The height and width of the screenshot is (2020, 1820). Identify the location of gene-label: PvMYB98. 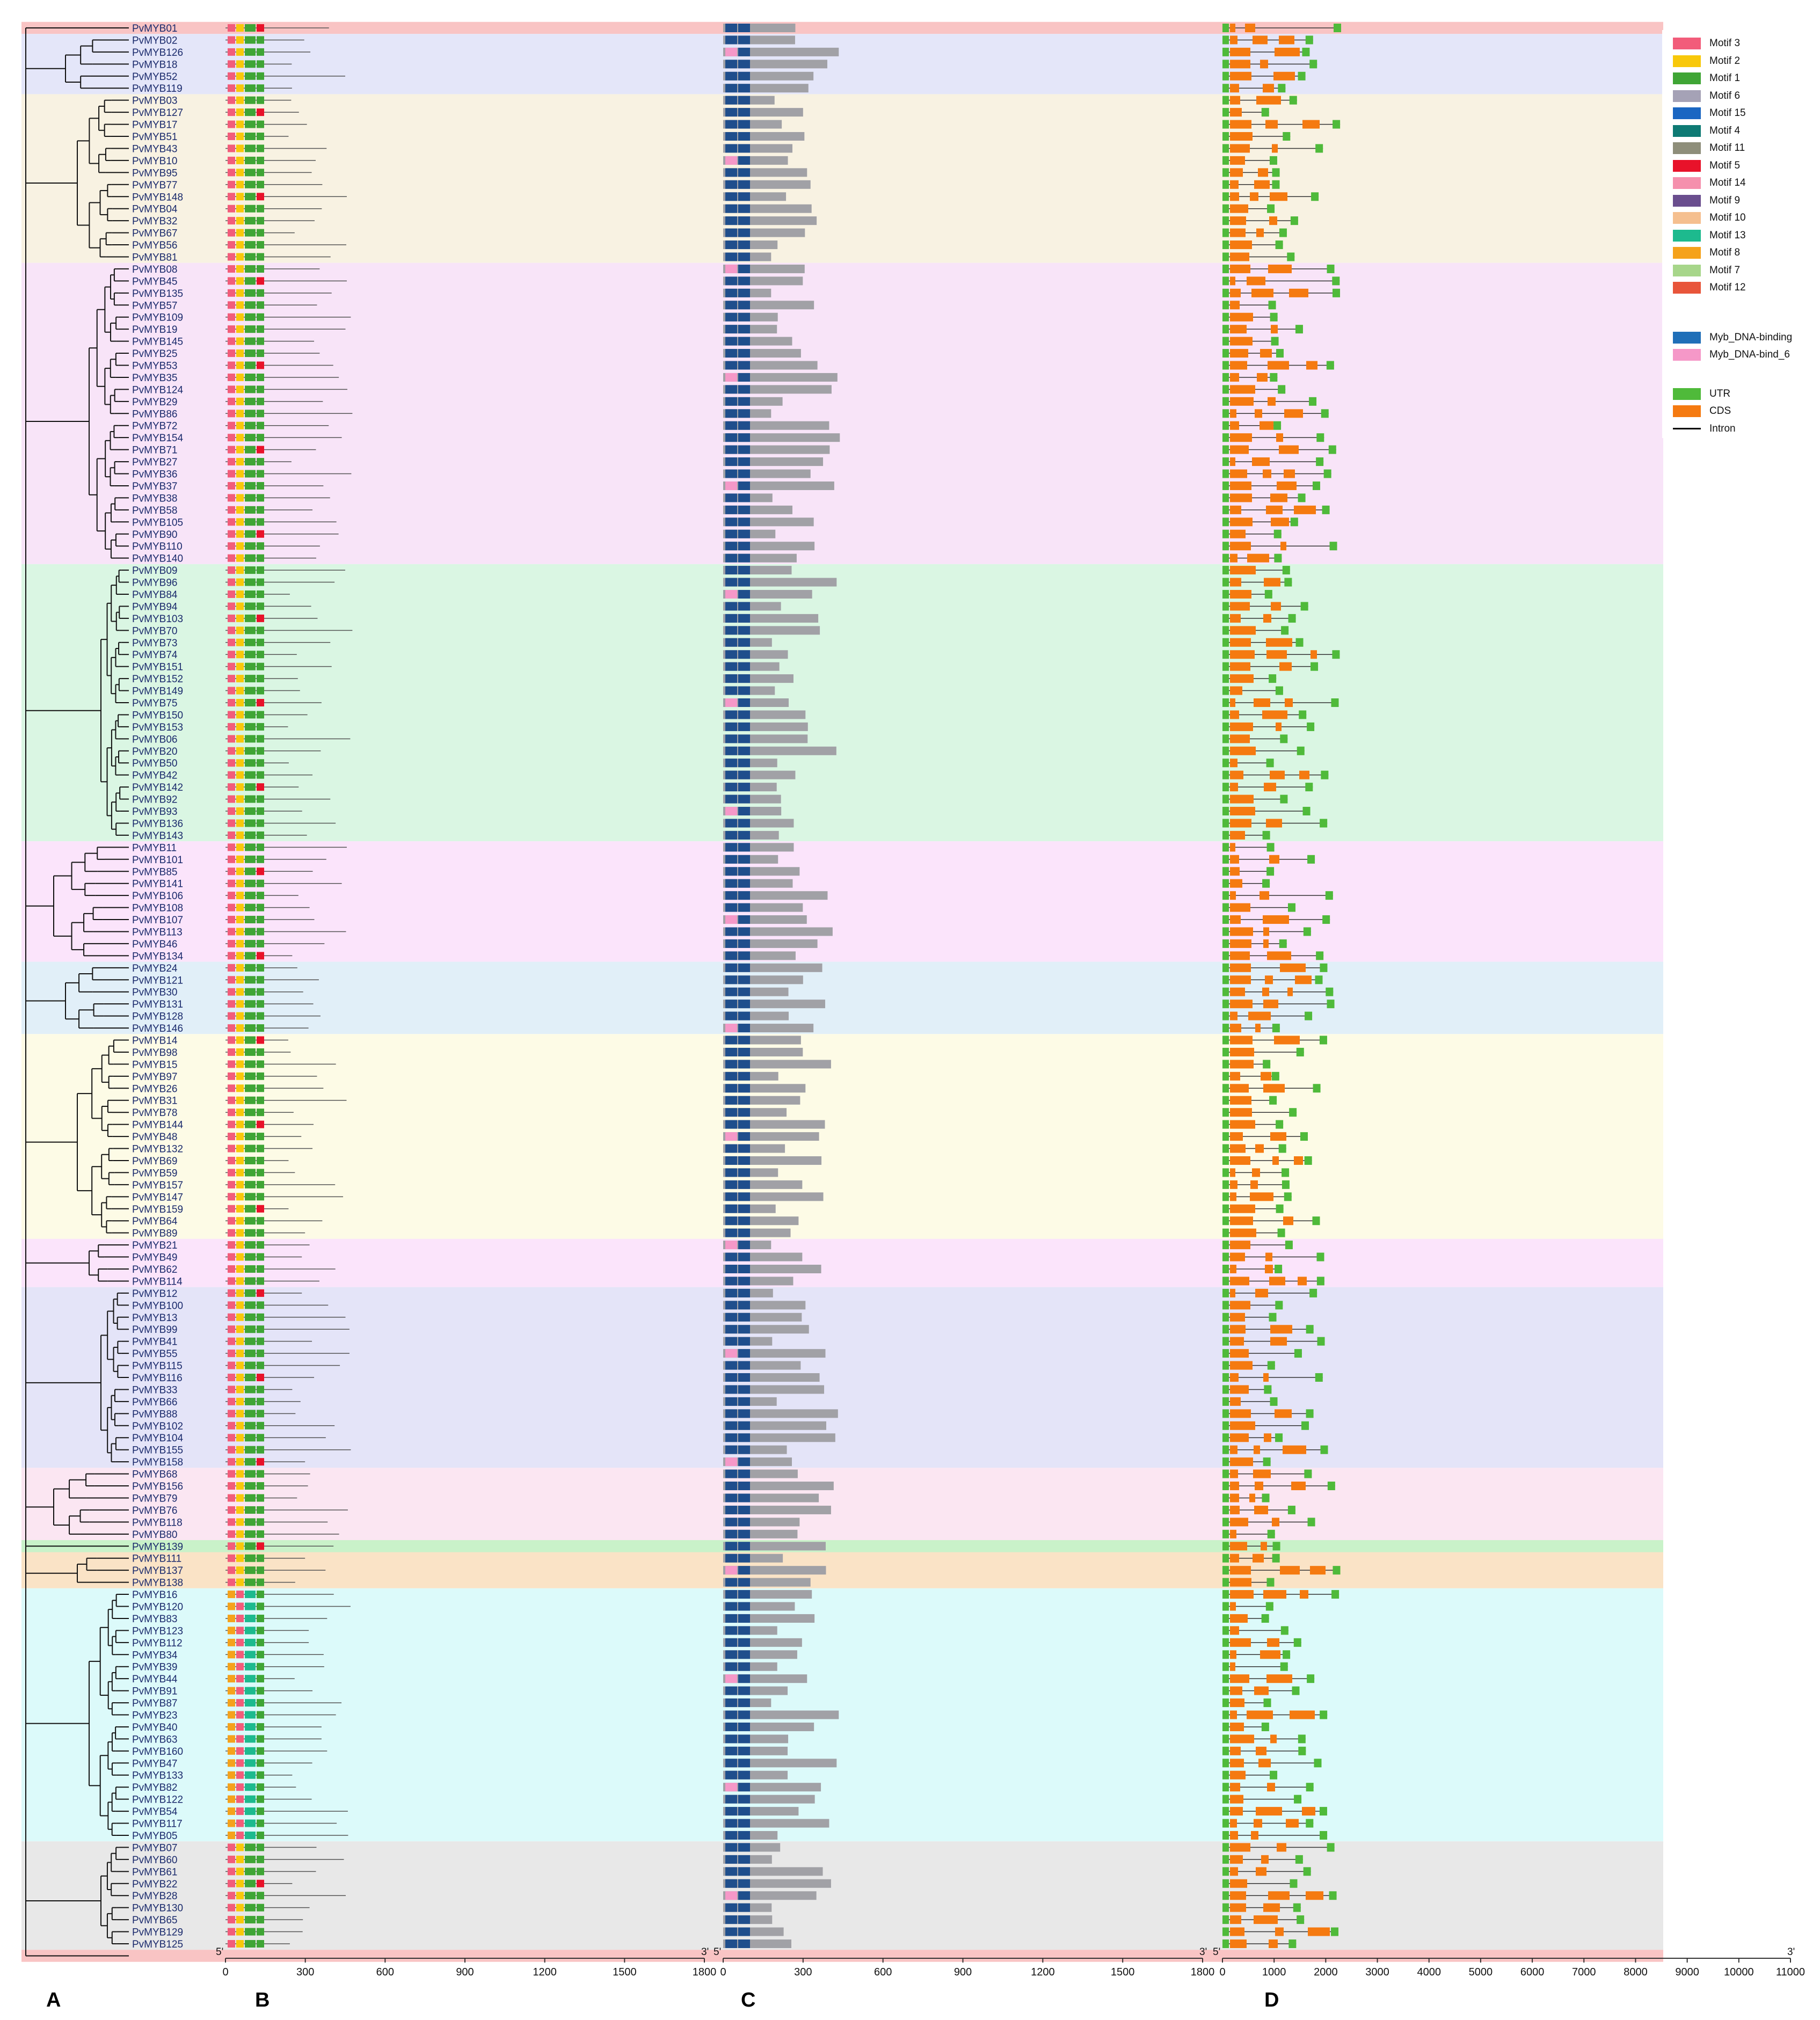
(154, 1053).